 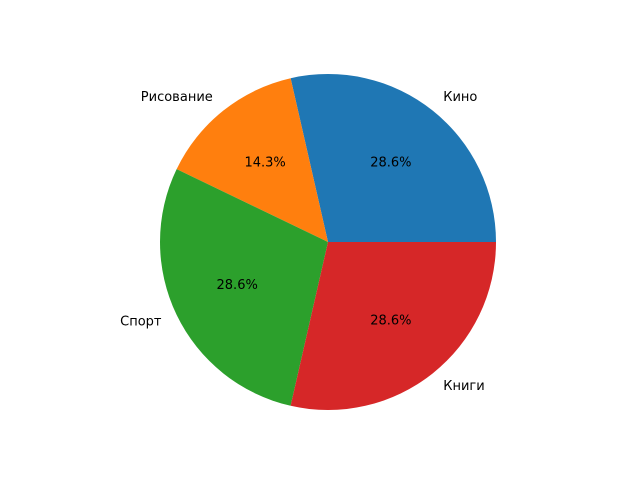 What do you see at coordinates (463, 386) in the screenshot?
I see `slice-label-4: Книги` at bounding box center [463, 386].